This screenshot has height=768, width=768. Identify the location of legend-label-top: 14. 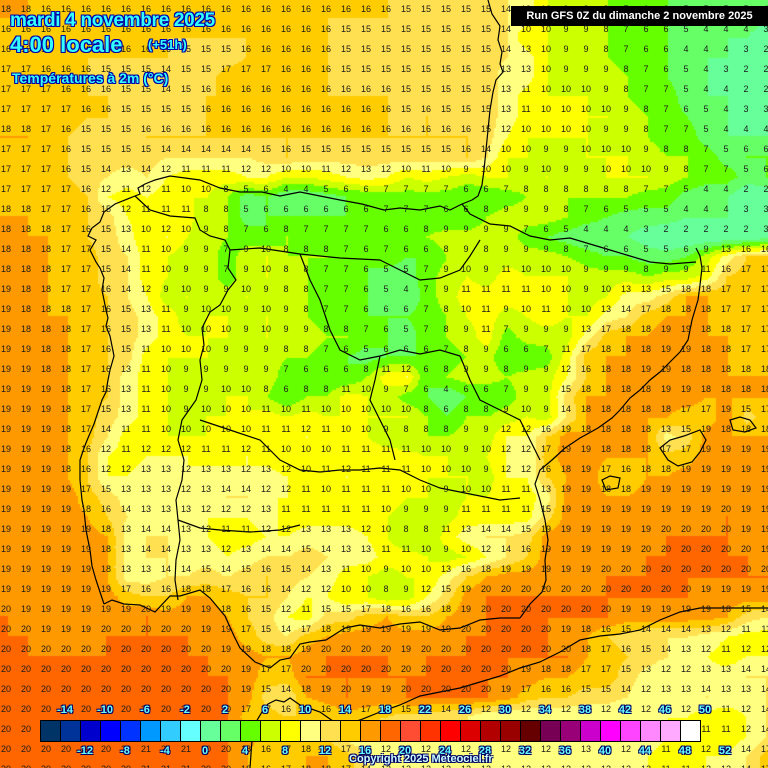
(345, 710).